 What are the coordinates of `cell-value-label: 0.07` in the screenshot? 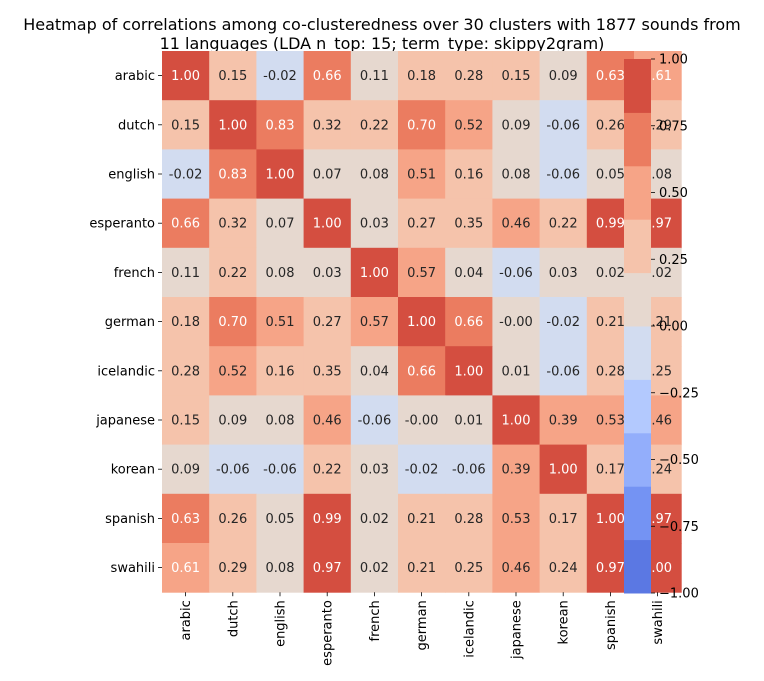 It's located at (280, 224).